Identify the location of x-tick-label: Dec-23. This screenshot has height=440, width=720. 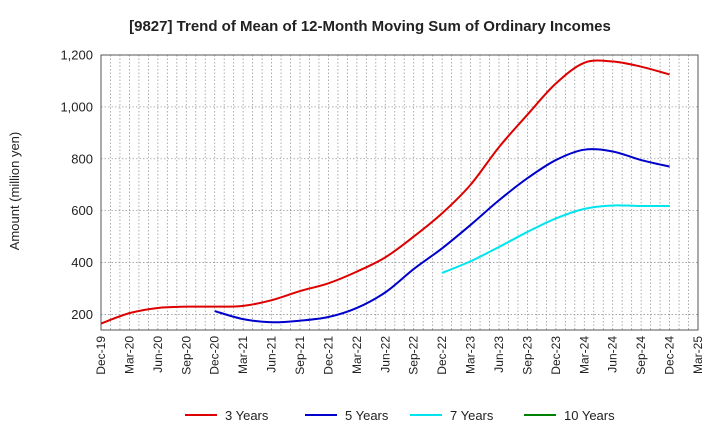
(556, 355).